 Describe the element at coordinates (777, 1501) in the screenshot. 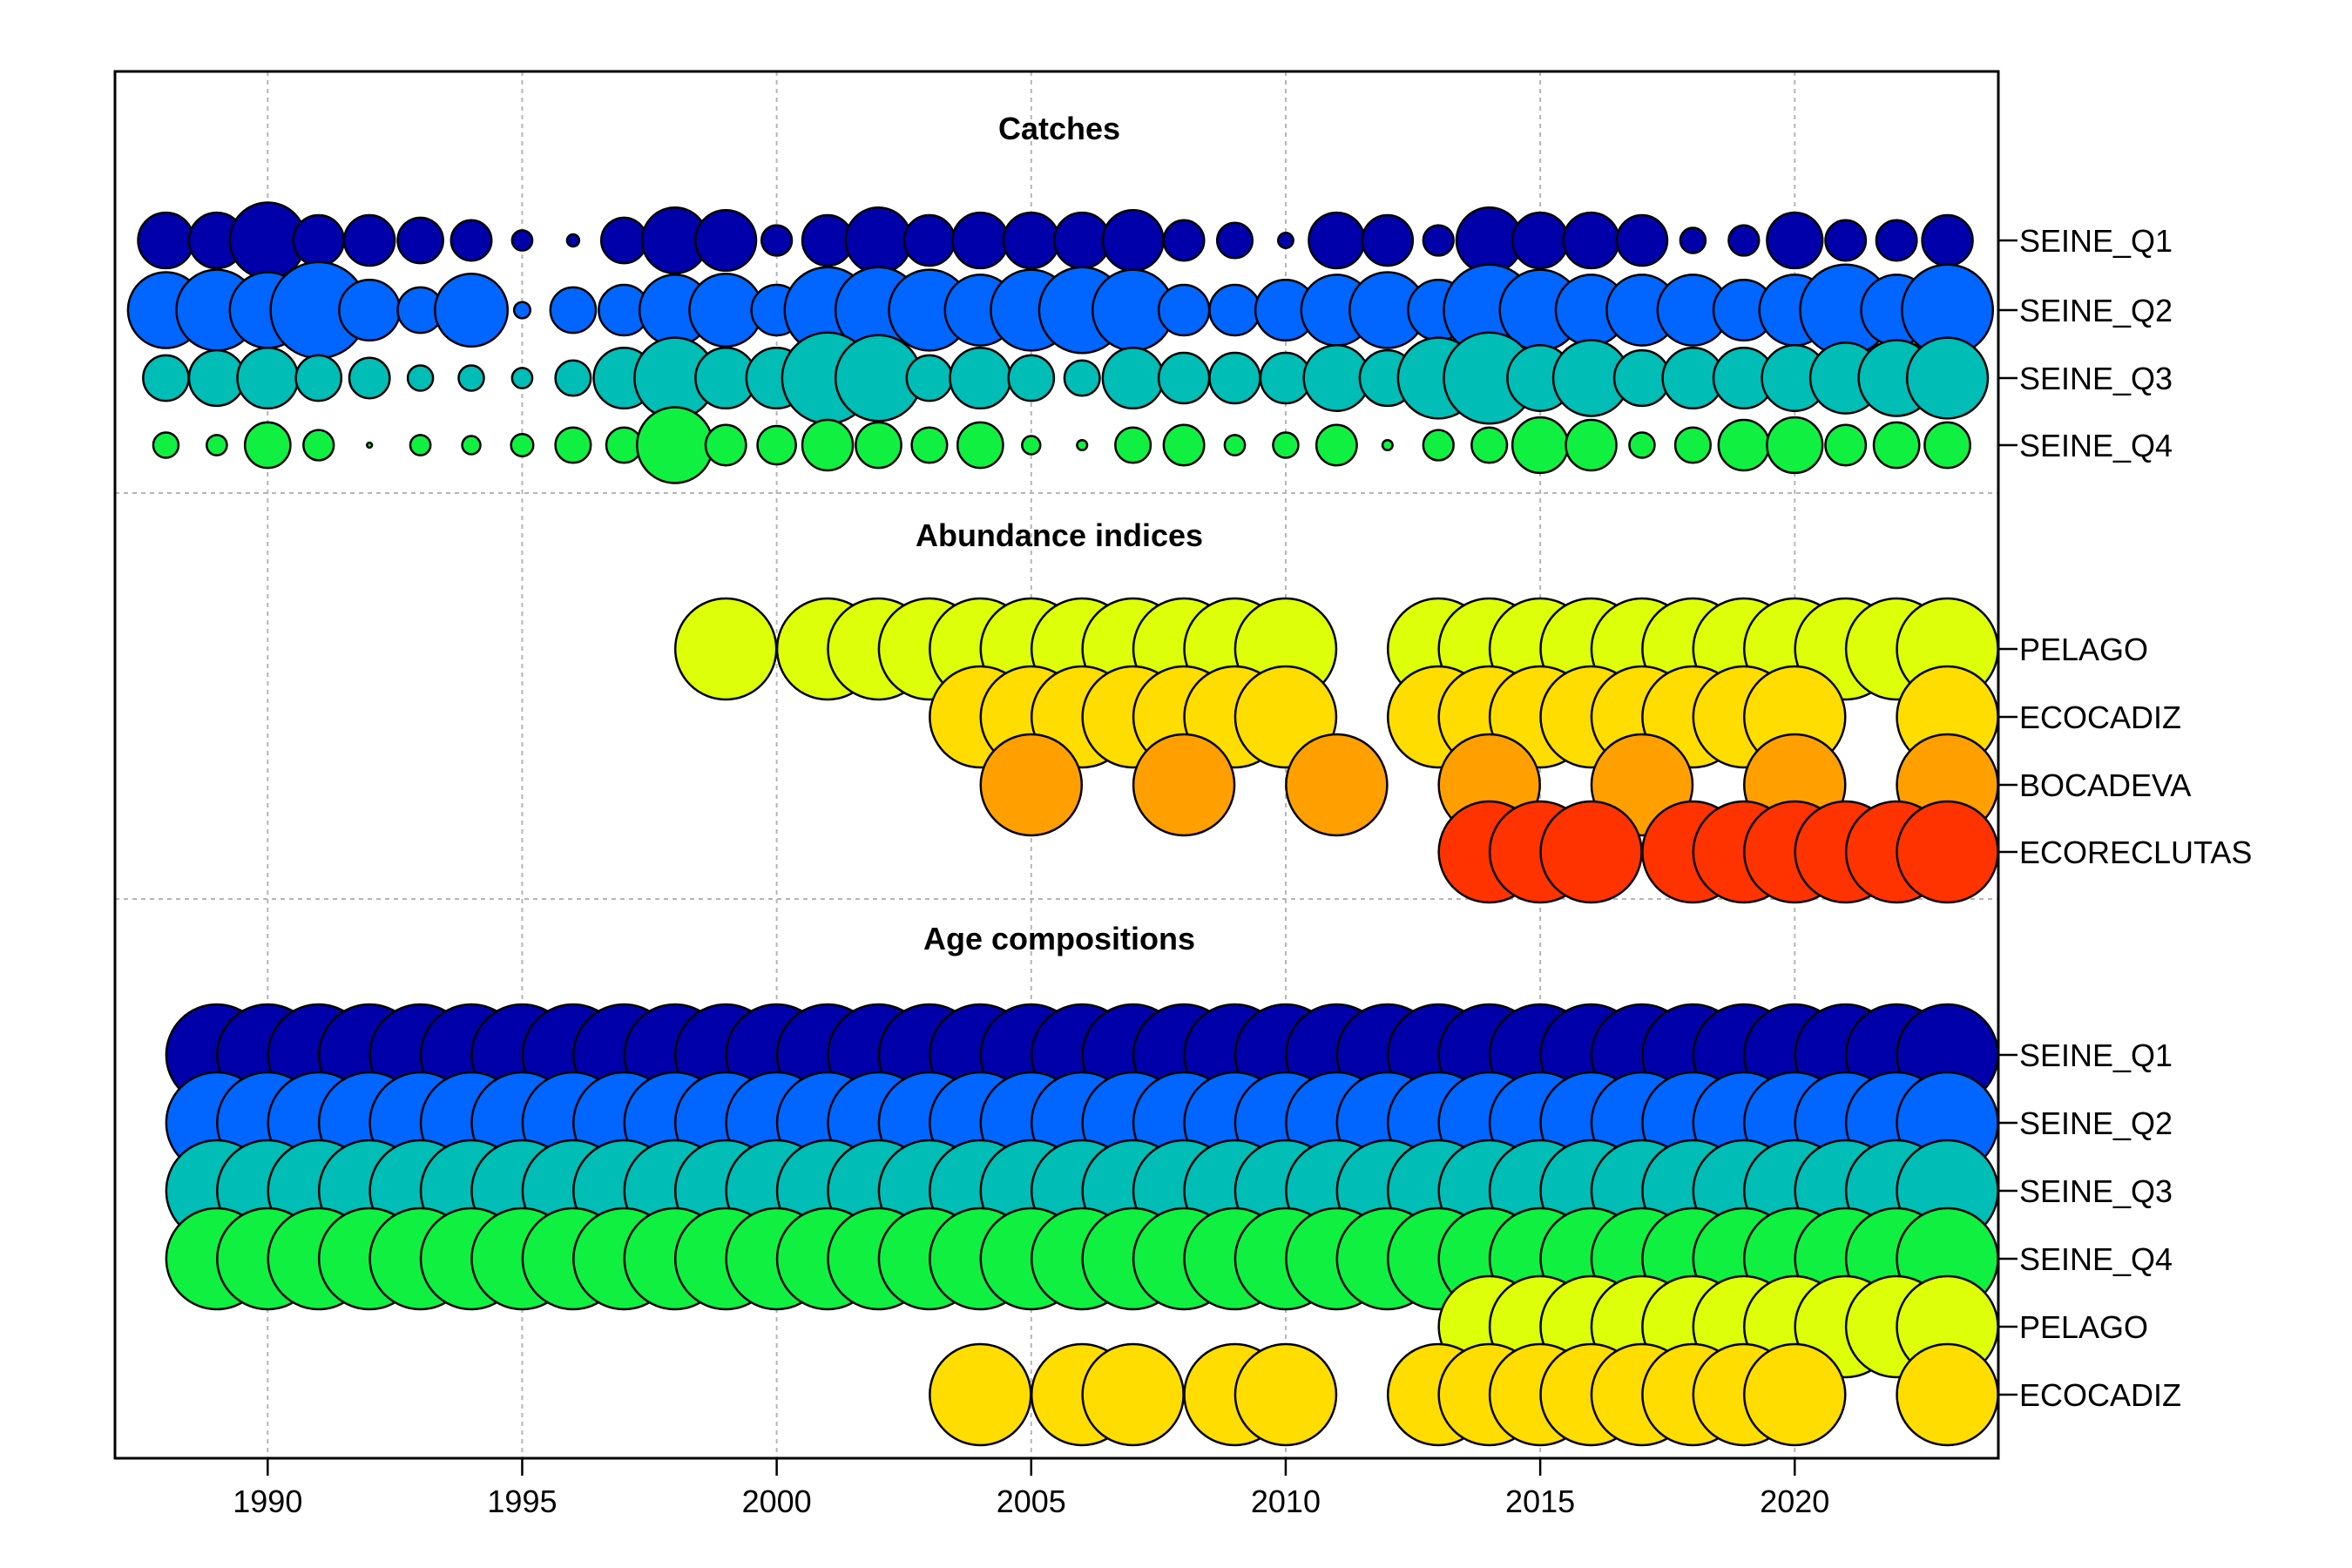

I see `x-tick-label: 2000` at that location.